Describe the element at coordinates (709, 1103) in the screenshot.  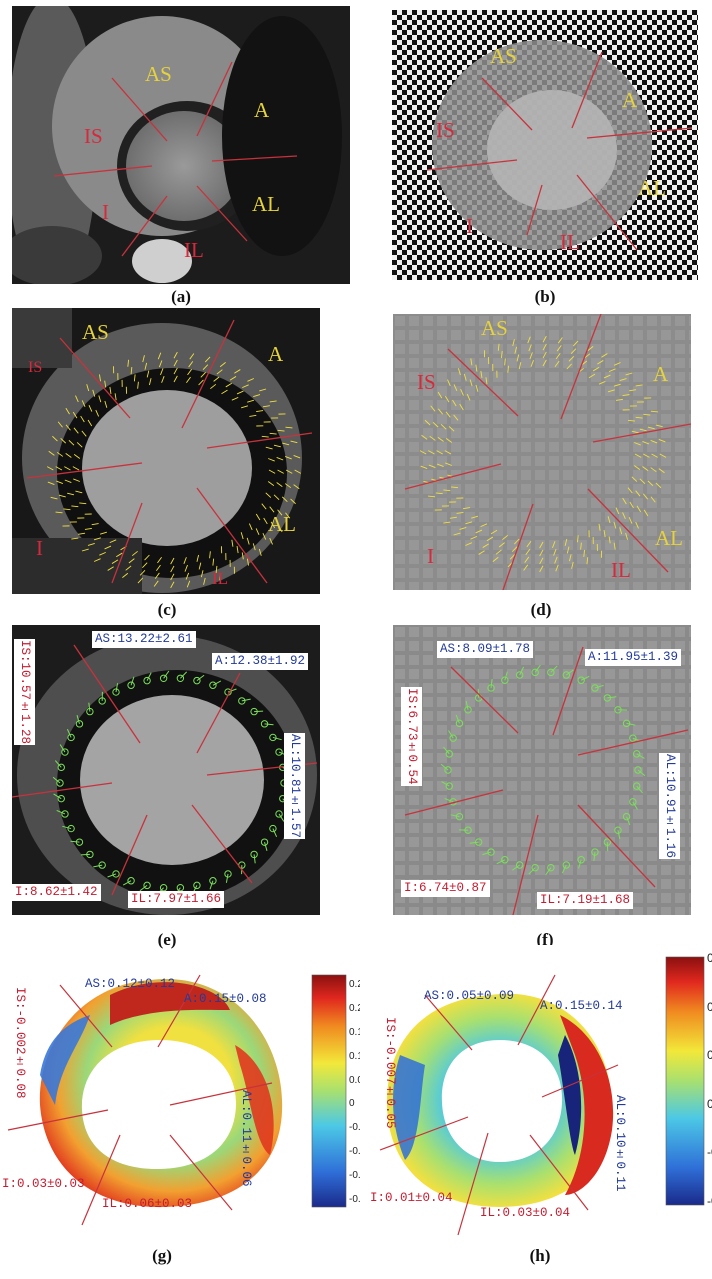
I see `colorbar-tick: 0` at that location.